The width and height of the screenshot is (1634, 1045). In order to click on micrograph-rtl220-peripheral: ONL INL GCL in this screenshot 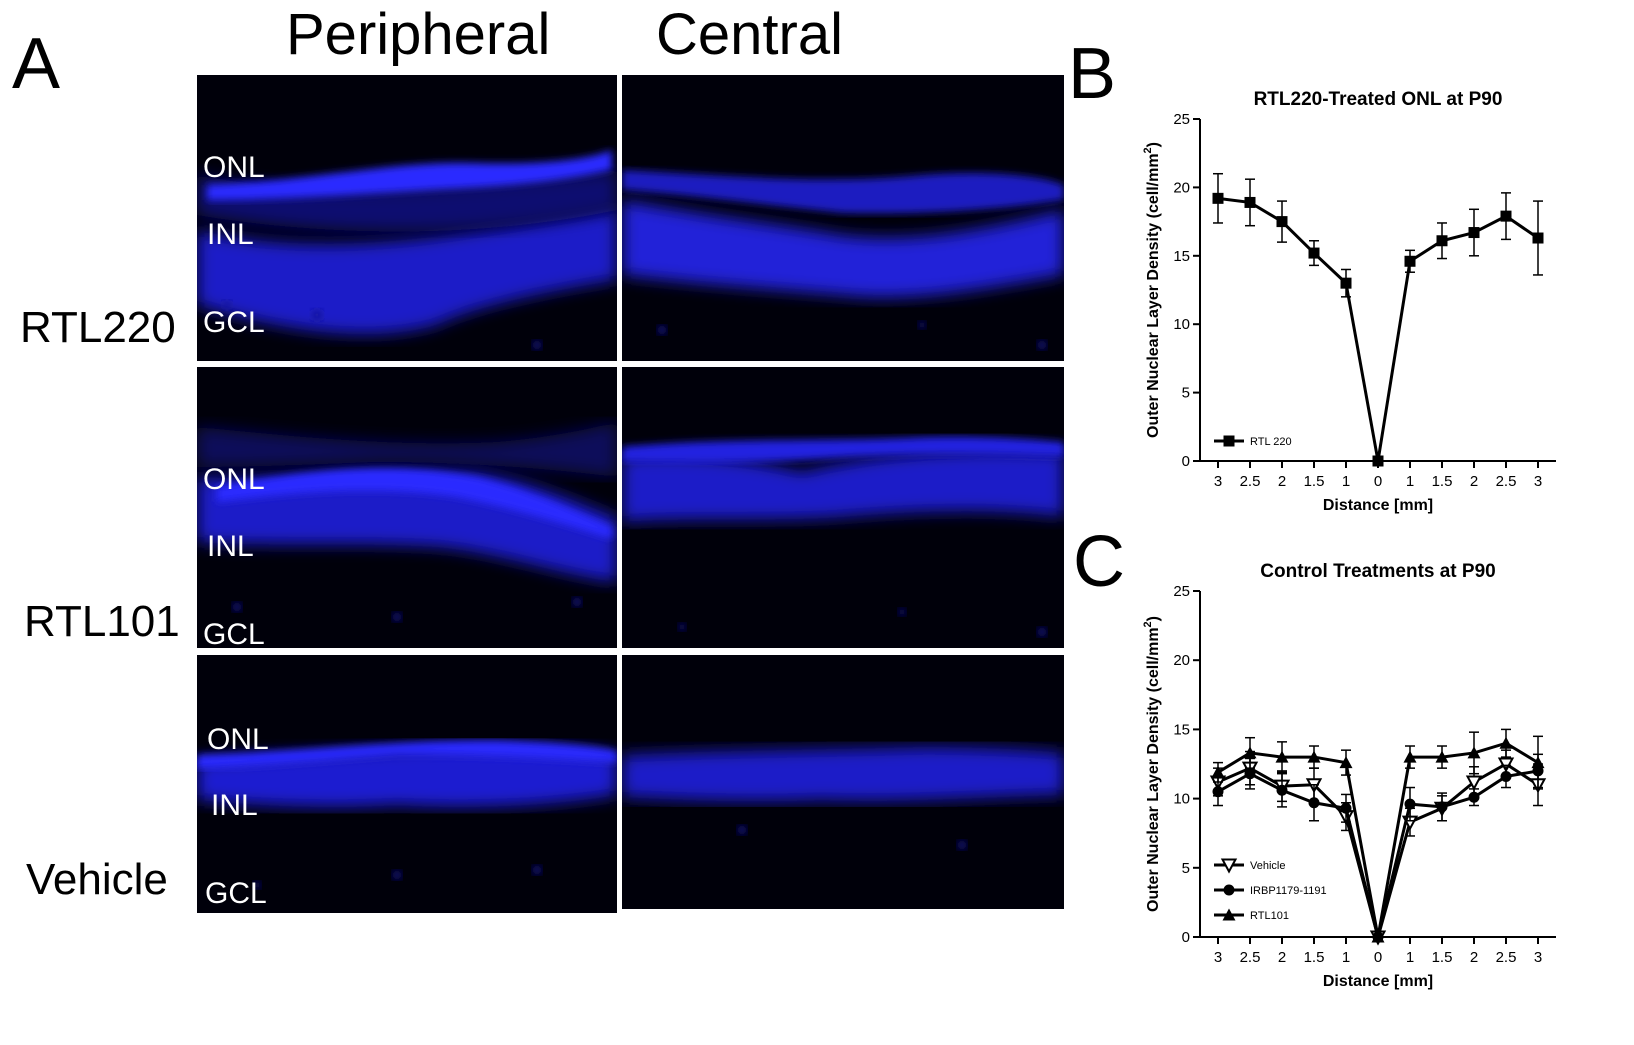, I will do `click(407, 218)`.